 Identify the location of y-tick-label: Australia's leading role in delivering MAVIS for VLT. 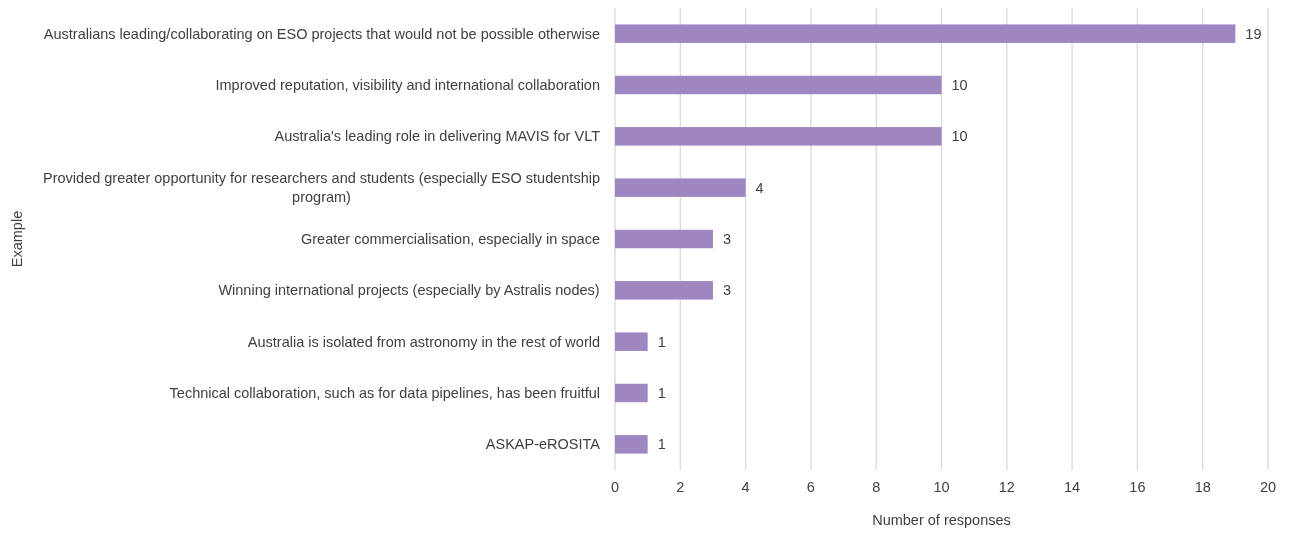
(437, 136).